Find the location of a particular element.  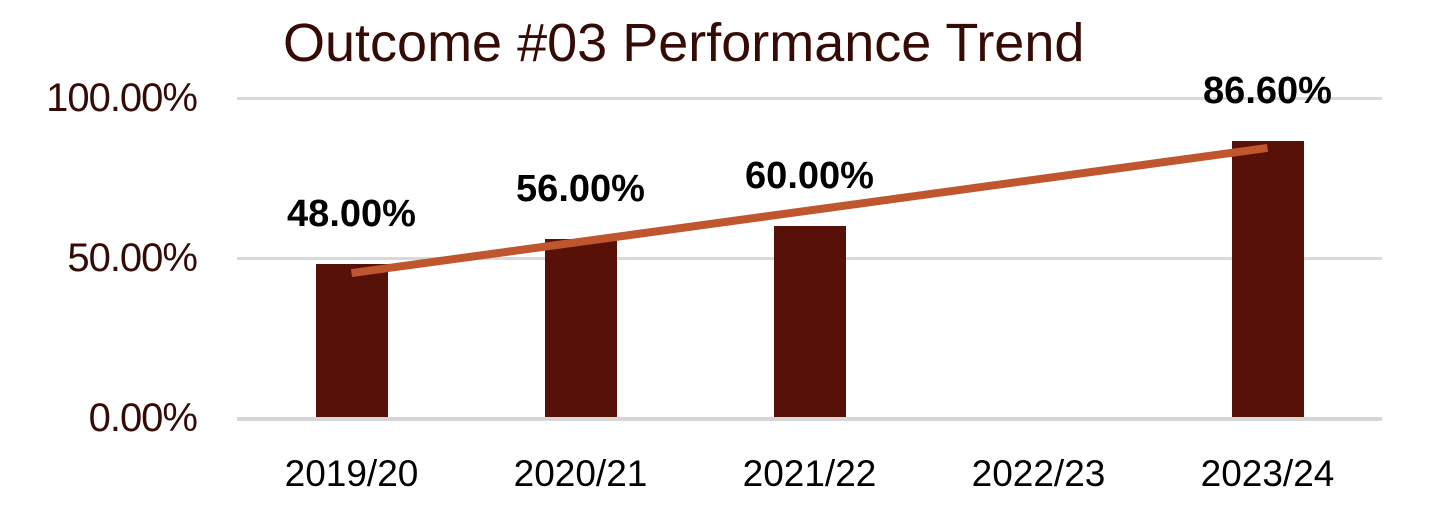

x-tick-label: 2021/22 is located at coordinates (809, 473).